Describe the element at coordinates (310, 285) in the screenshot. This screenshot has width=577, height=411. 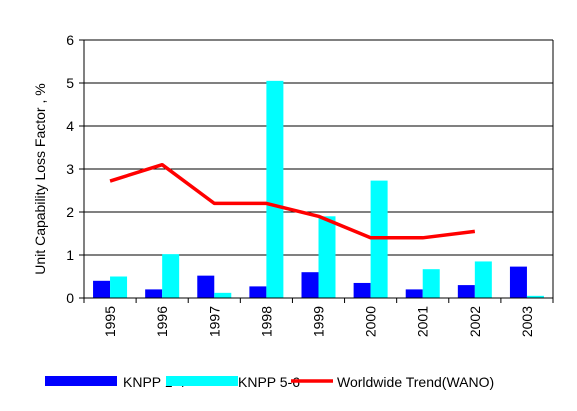
I see `bar-knpp-1-4-1999` at that location.